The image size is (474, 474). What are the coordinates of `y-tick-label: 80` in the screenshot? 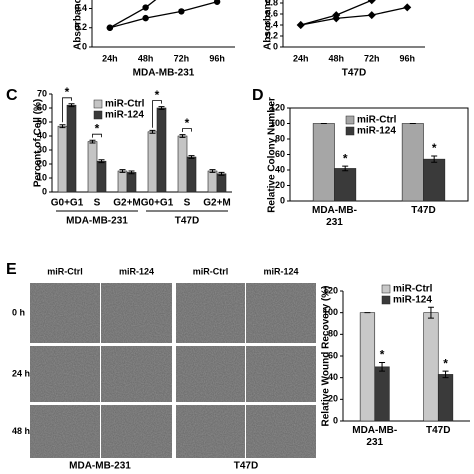 It's located at (333, 334).